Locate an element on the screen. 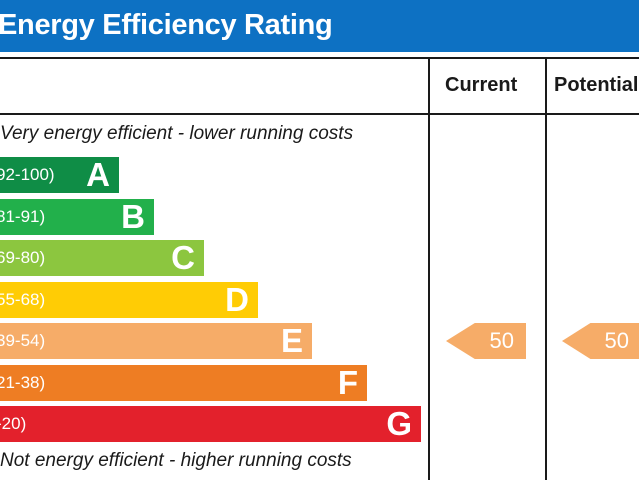  band-letter: A is located at coordinates (98, 174).